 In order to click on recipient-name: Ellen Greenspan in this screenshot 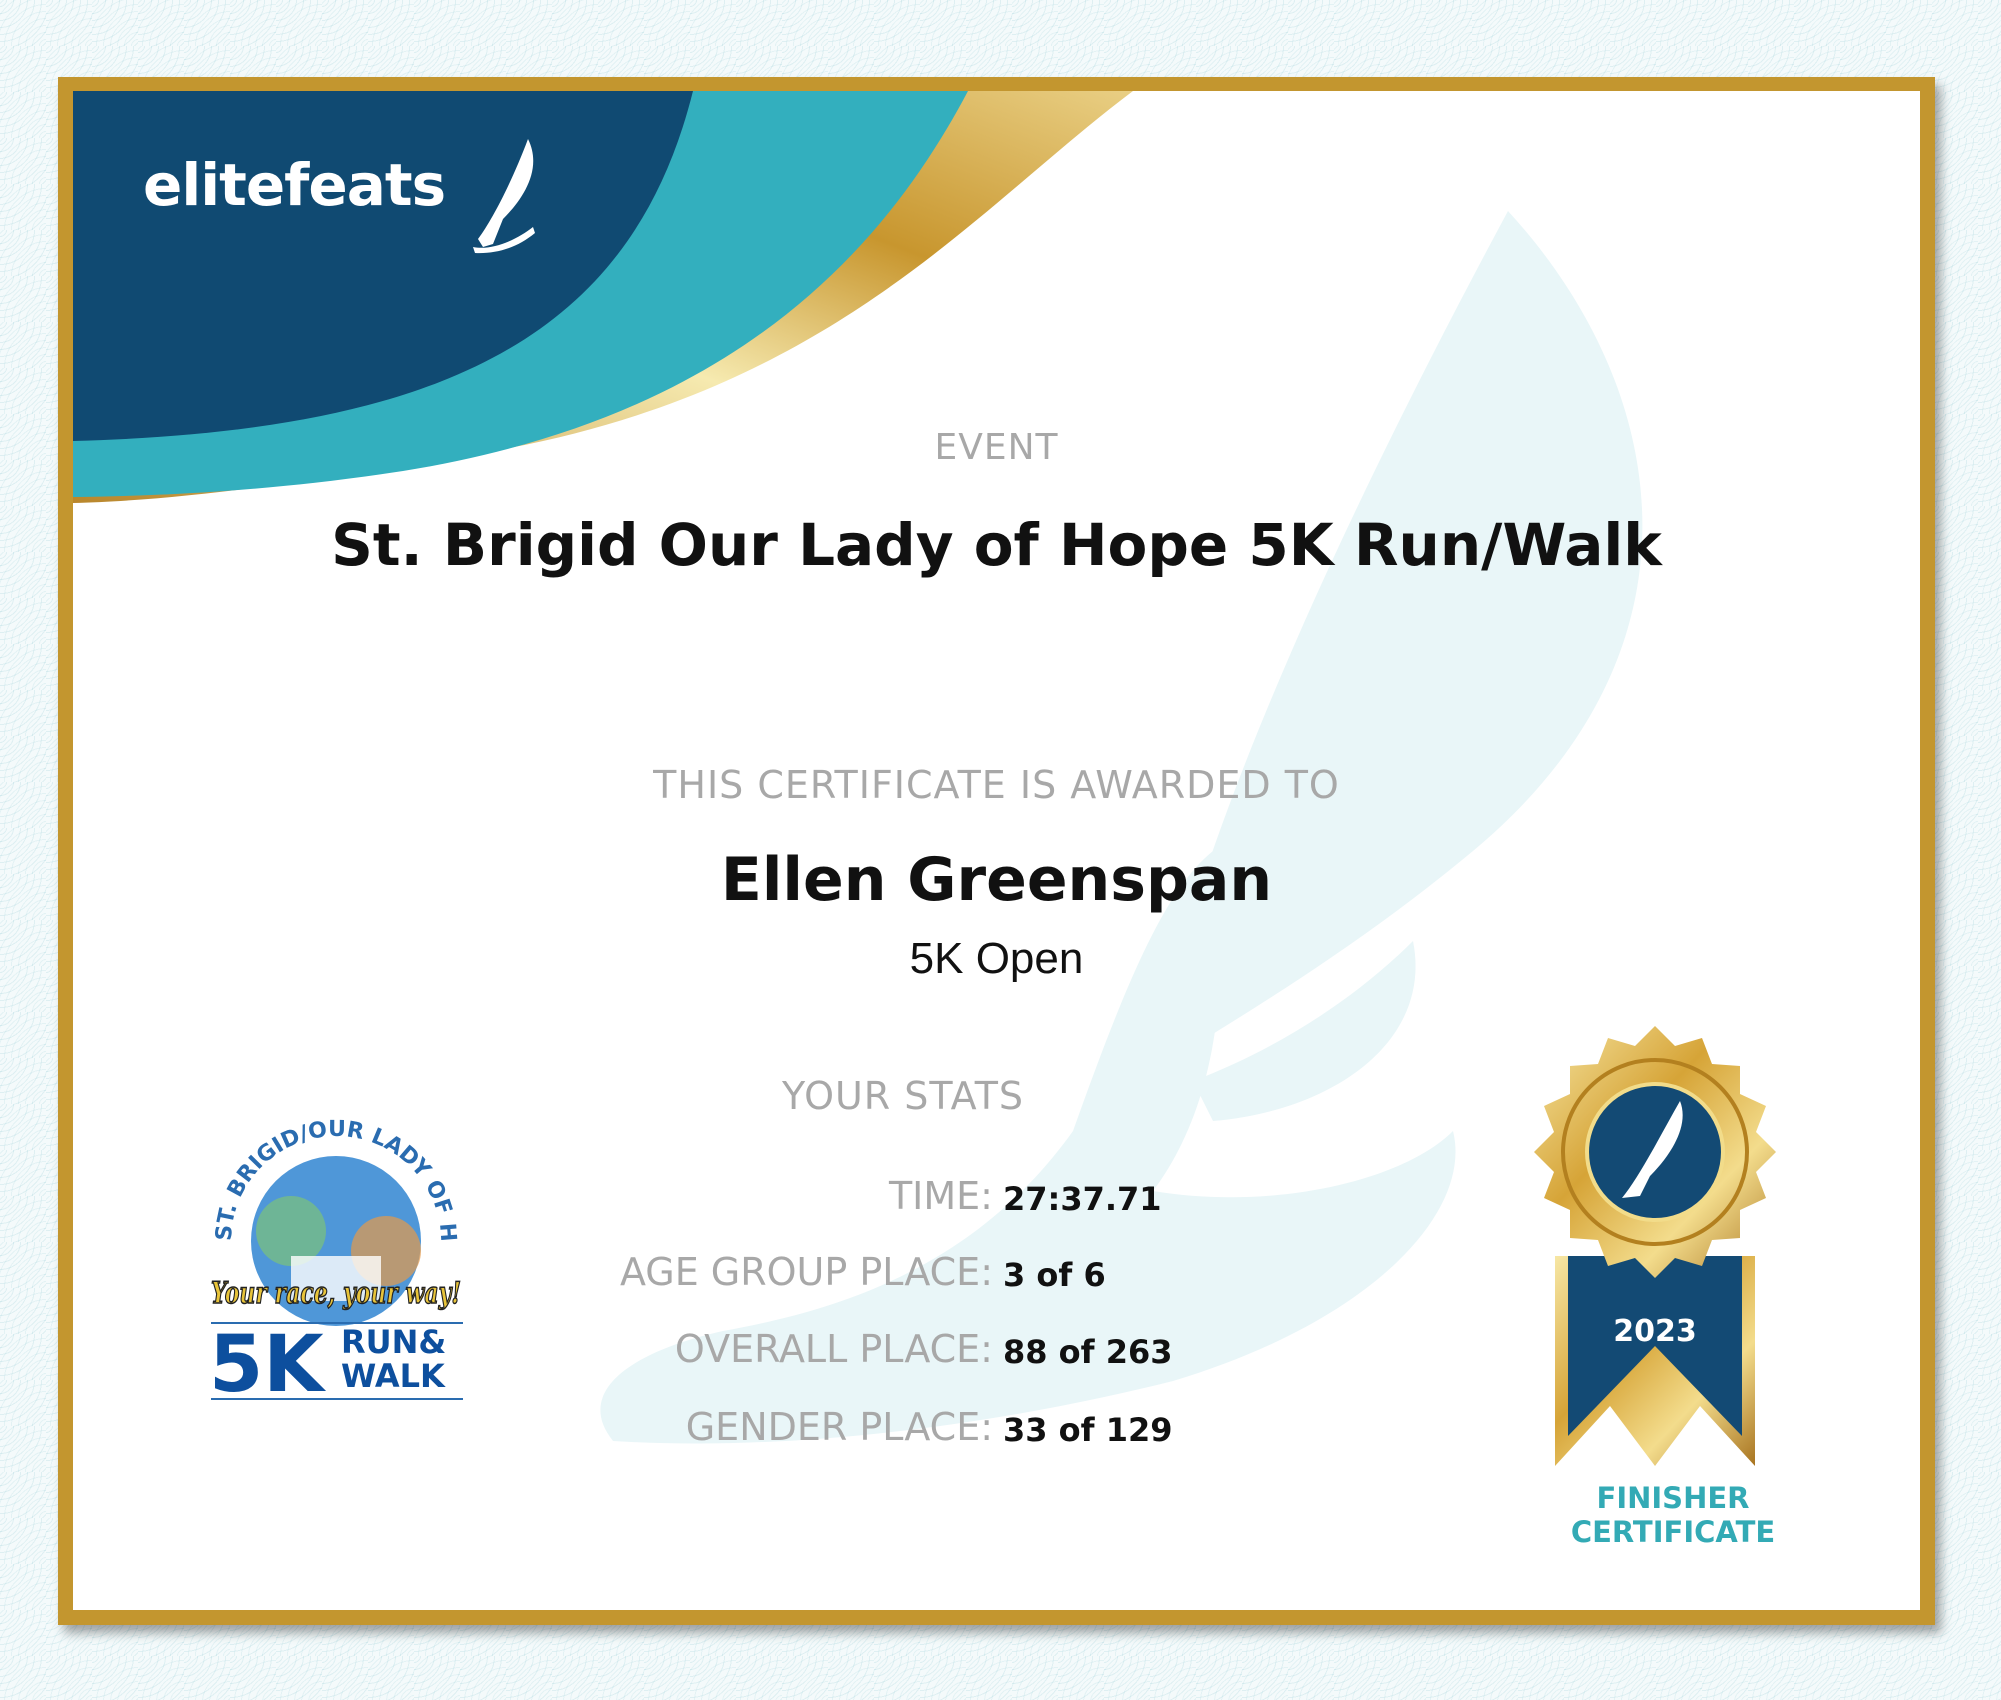, I will do `click(996, 880)`.